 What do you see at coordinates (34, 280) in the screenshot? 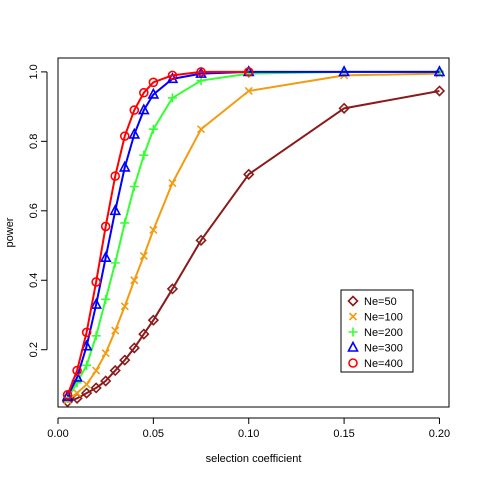
I see `y-tick-label: 0.4` at bounding box center [34, 280].